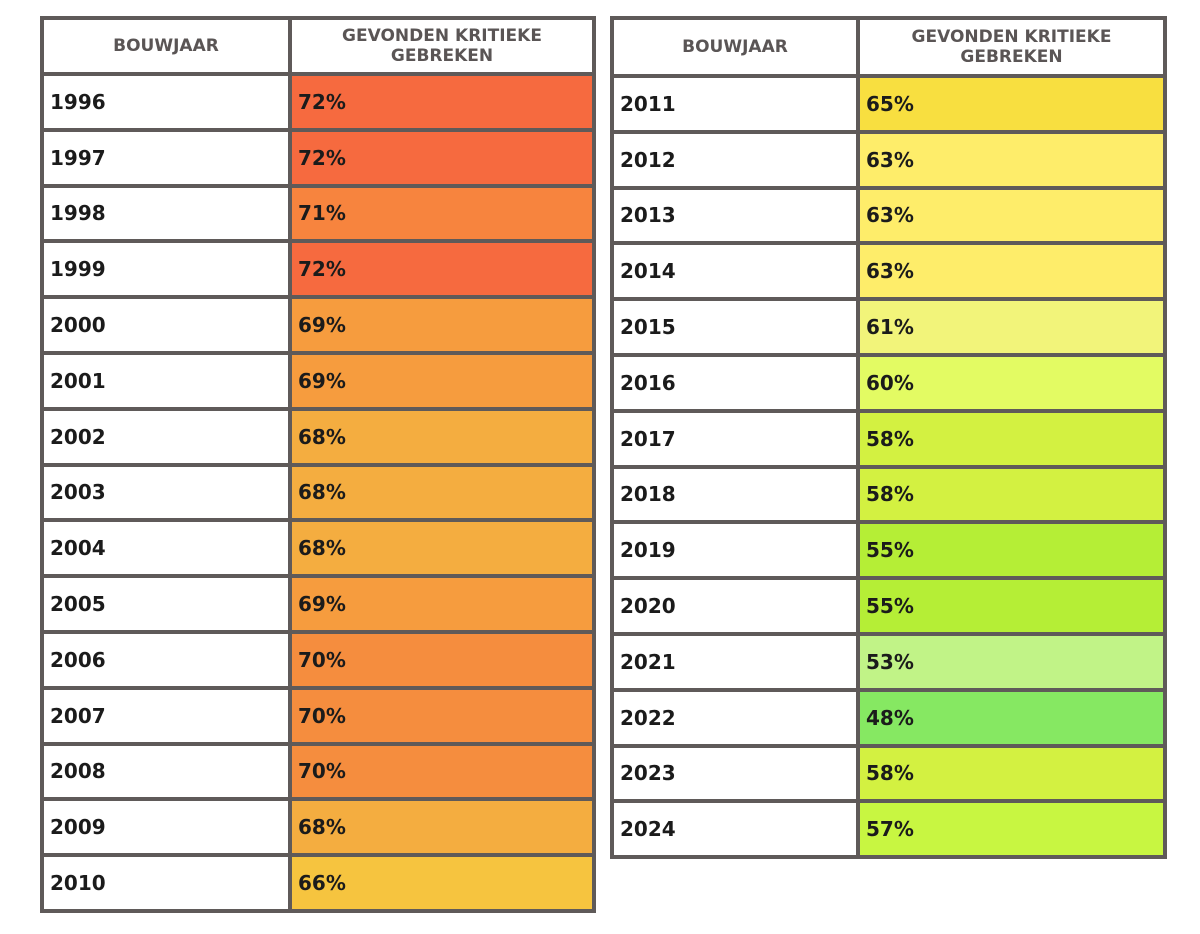 The width and height of the screenshot is (1200, 934). I want to click on table-row: 1996 72%, so click(318, 102).